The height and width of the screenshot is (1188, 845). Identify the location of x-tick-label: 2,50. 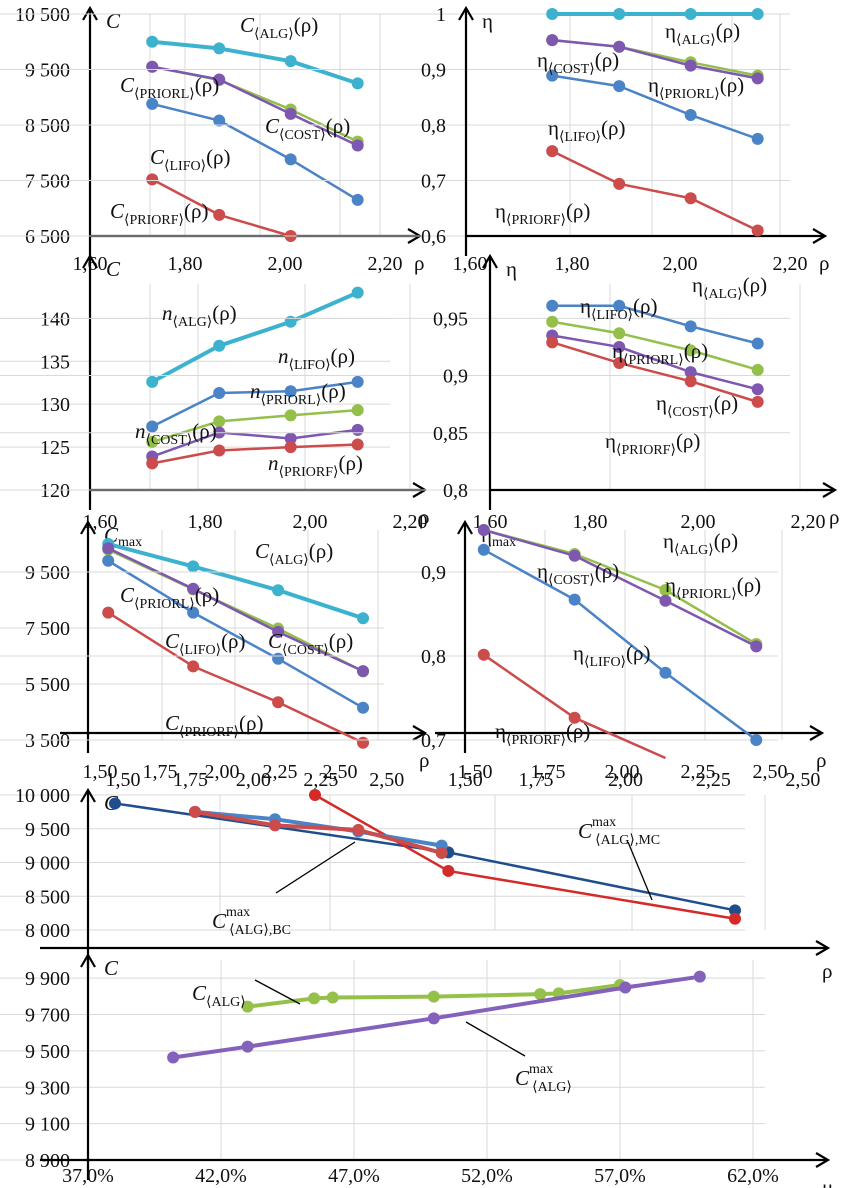
(770, 772).